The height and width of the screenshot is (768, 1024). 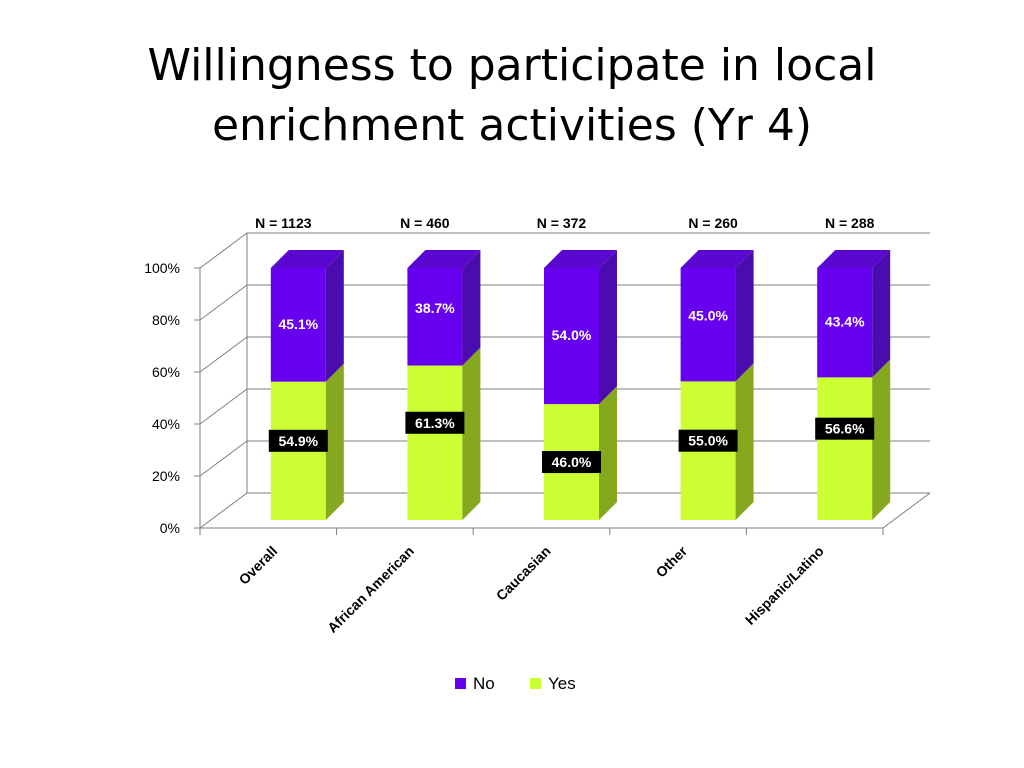 What do you see at coordinates (166, 372) in the screenshot?
I see `y-tick-label: 60%` at bounding box center [166, 372].